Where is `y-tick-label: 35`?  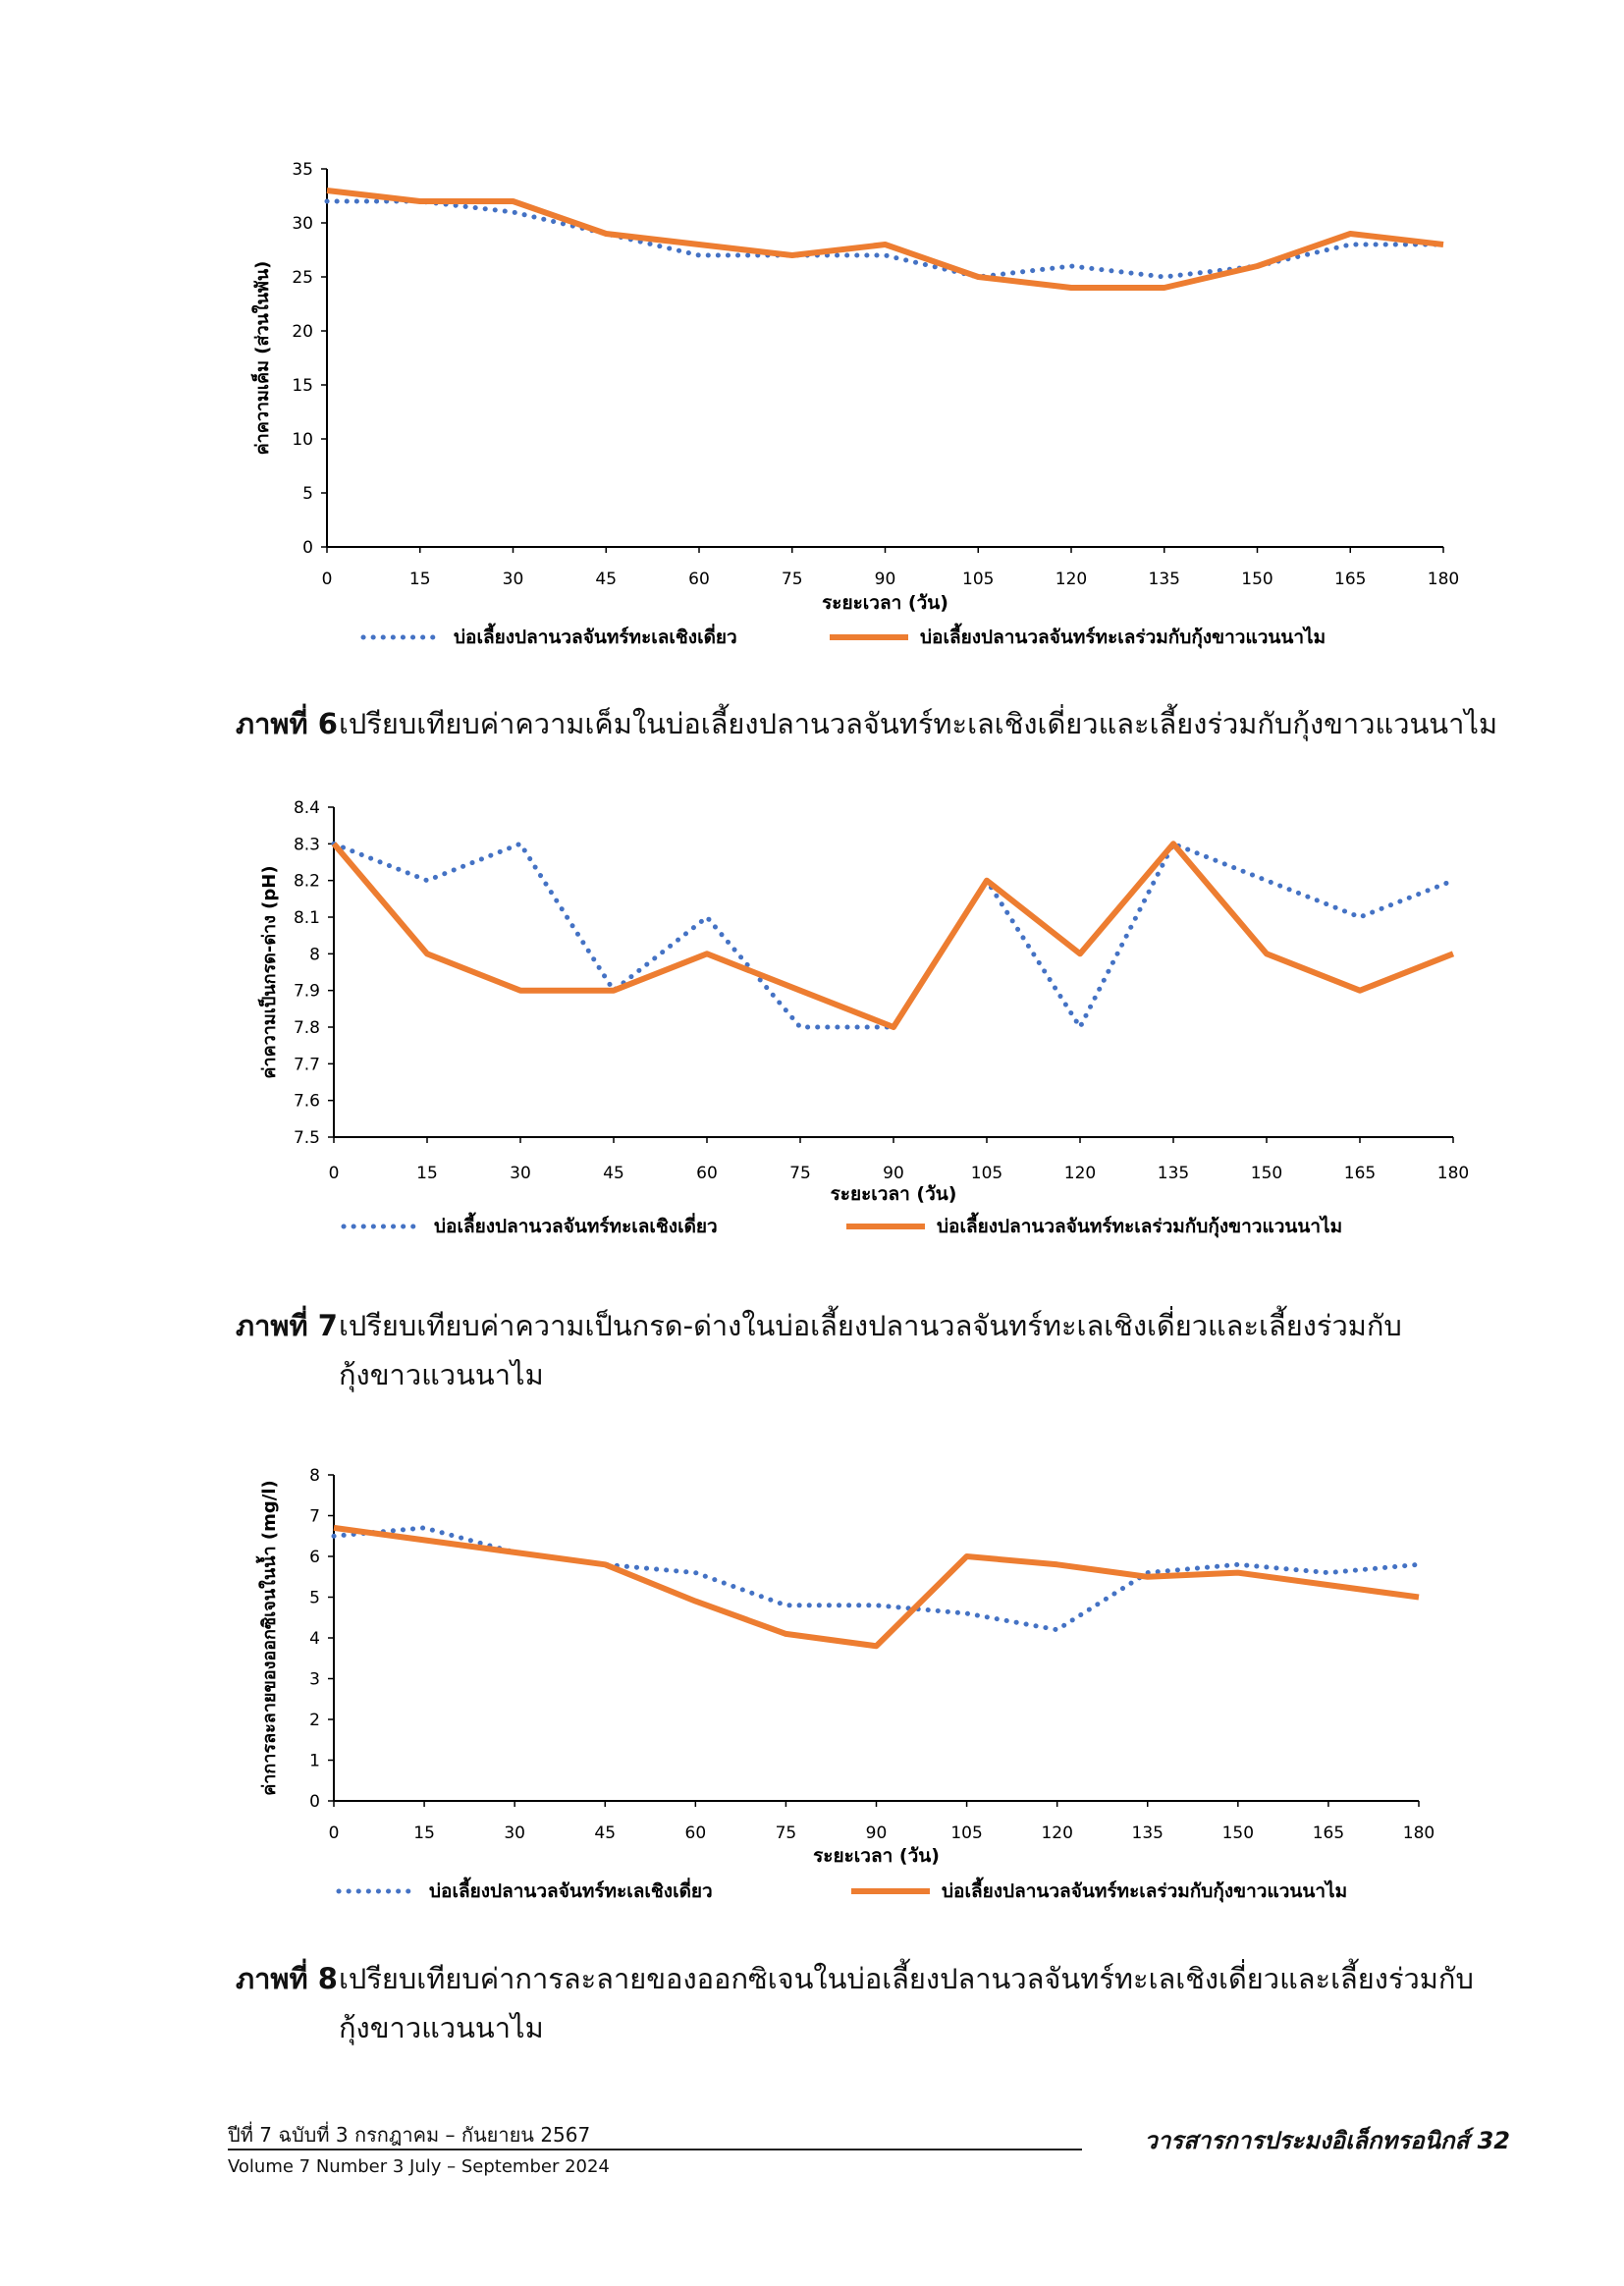
y-tick-label: 35 is located at coordinates (302, 170).